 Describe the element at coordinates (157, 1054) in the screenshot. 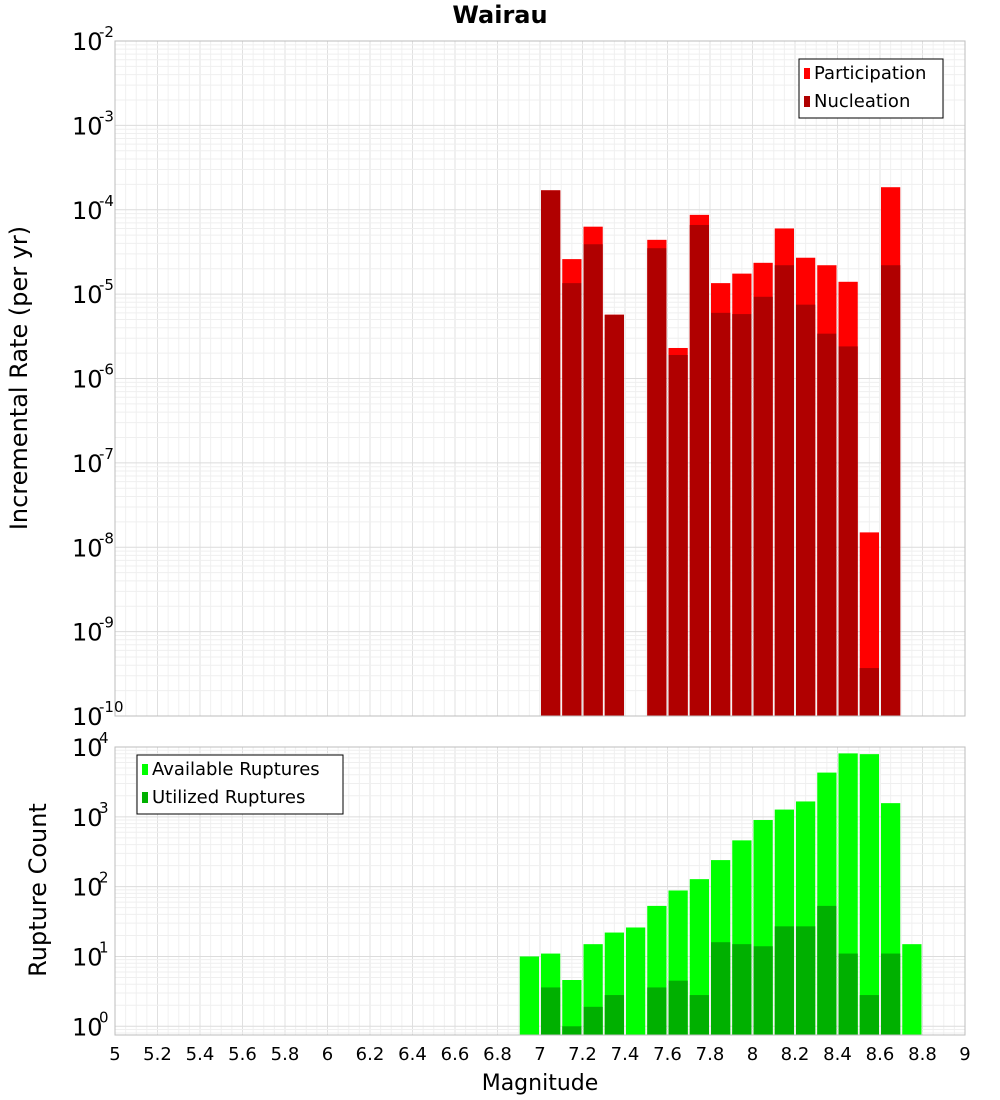

I see `x-tick-label: 5.2` at that location.